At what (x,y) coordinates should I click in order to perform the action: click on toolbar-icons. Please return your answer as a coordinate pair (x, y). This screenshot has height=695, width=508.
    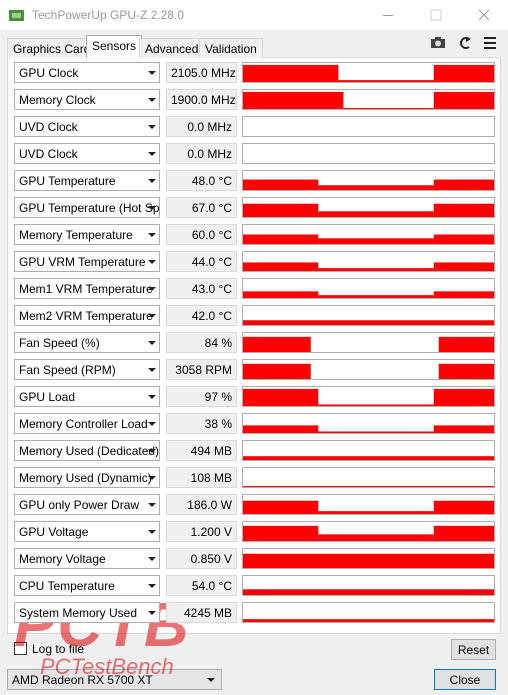
    Looking at the image, I should click on (464, 43).